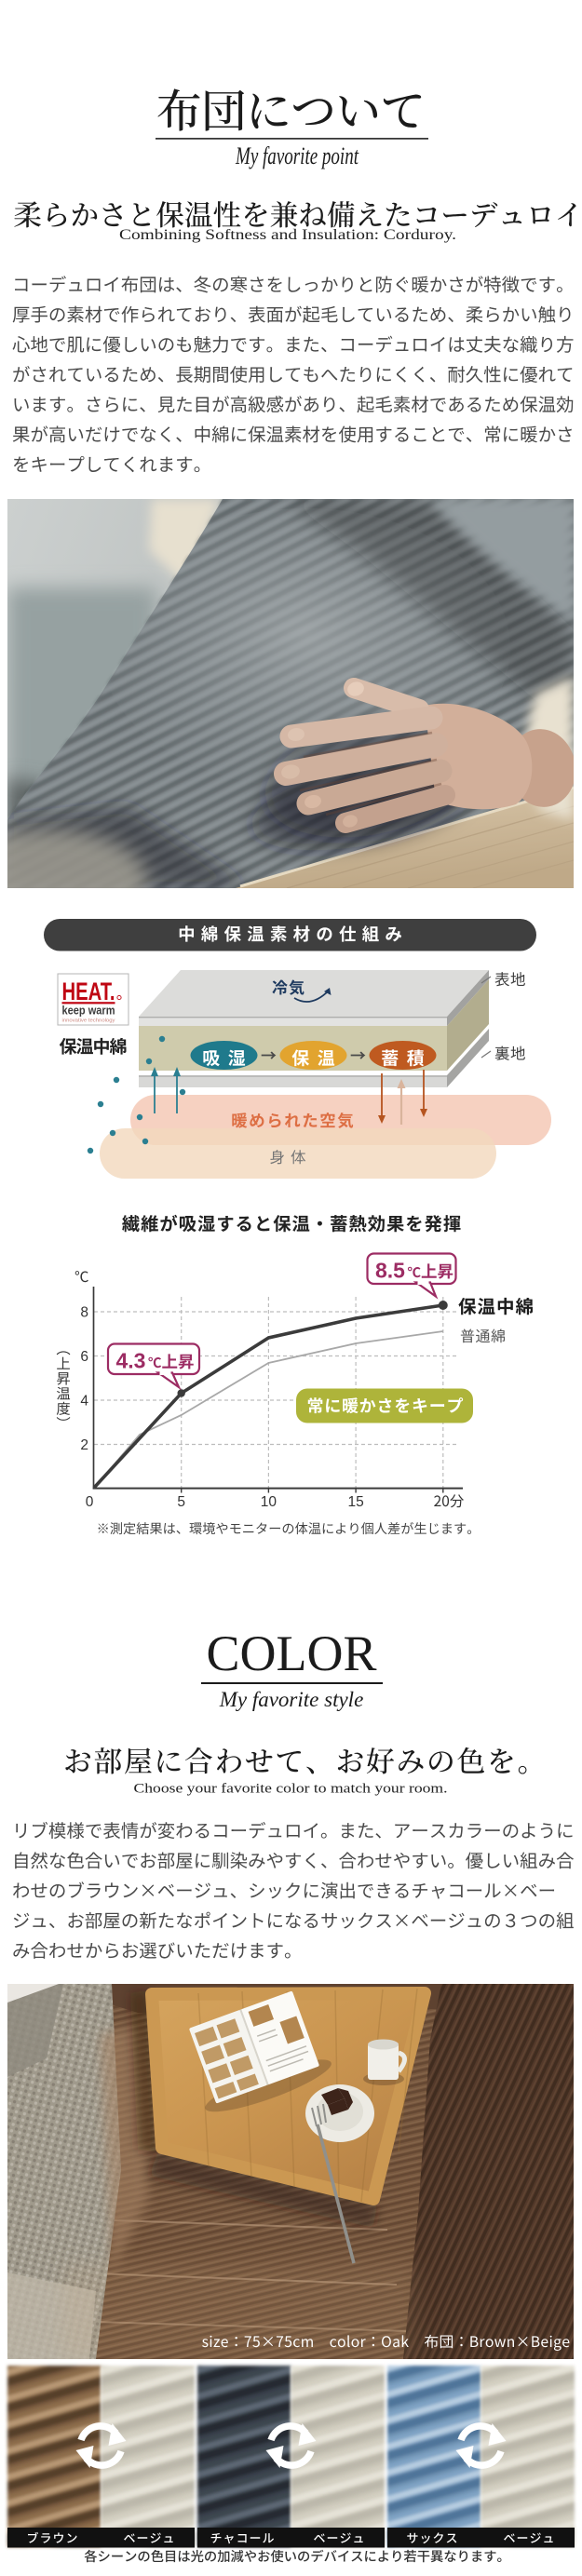 The image size is (582, 2576). What do you see at coordinates (88, 1021) in the screenshot?
I see `svg-text: innovative technology` at bounding box center [88, 1021].